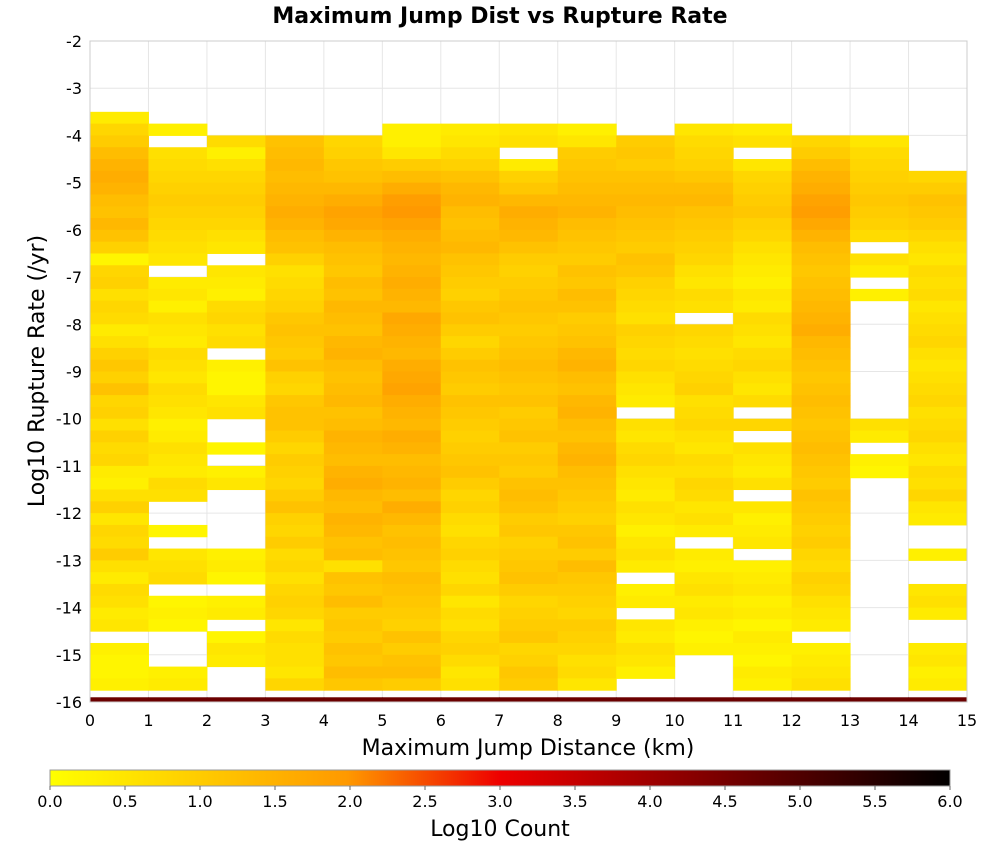 This screenshot has height=850, width=1000. I want to click on colorbar-tick-label: 0.5, so click(124, 801).